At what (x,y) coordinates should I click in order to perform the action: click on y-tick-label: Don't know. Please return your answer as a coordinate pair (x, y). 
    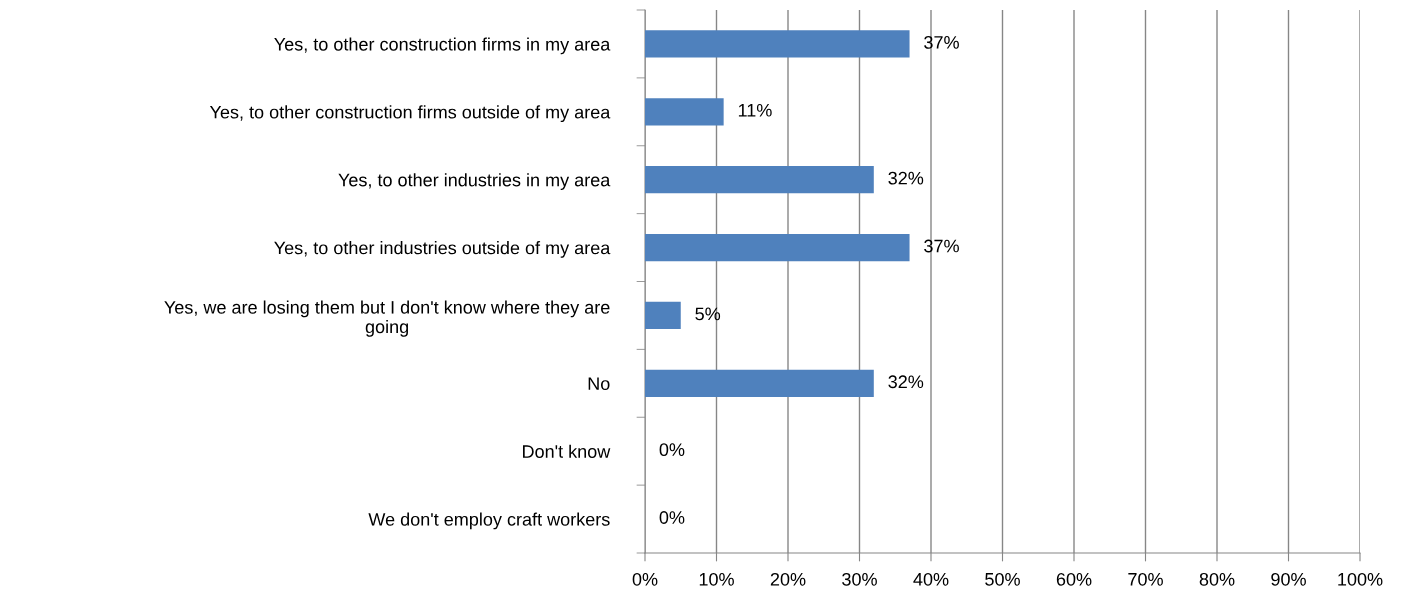
    Looking at the image, I should click on (567, 451).